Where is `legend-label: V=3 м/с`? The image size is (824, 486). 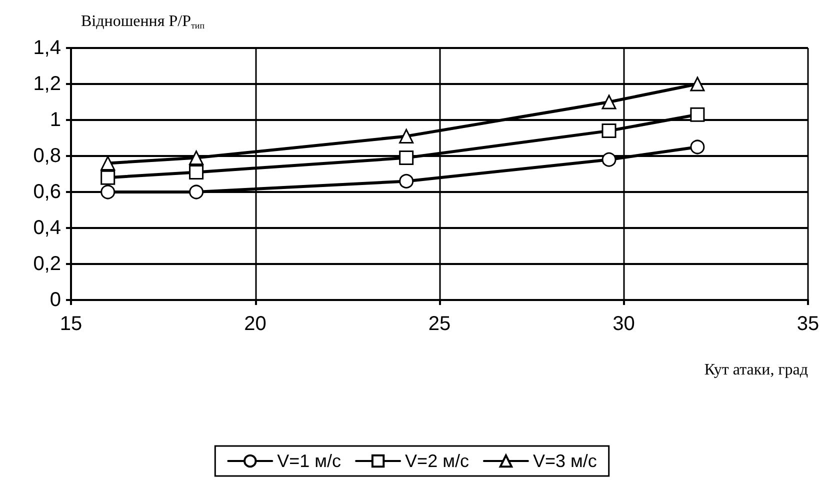
legend-label: V=3 м/с is located at coordinates (564, 461).